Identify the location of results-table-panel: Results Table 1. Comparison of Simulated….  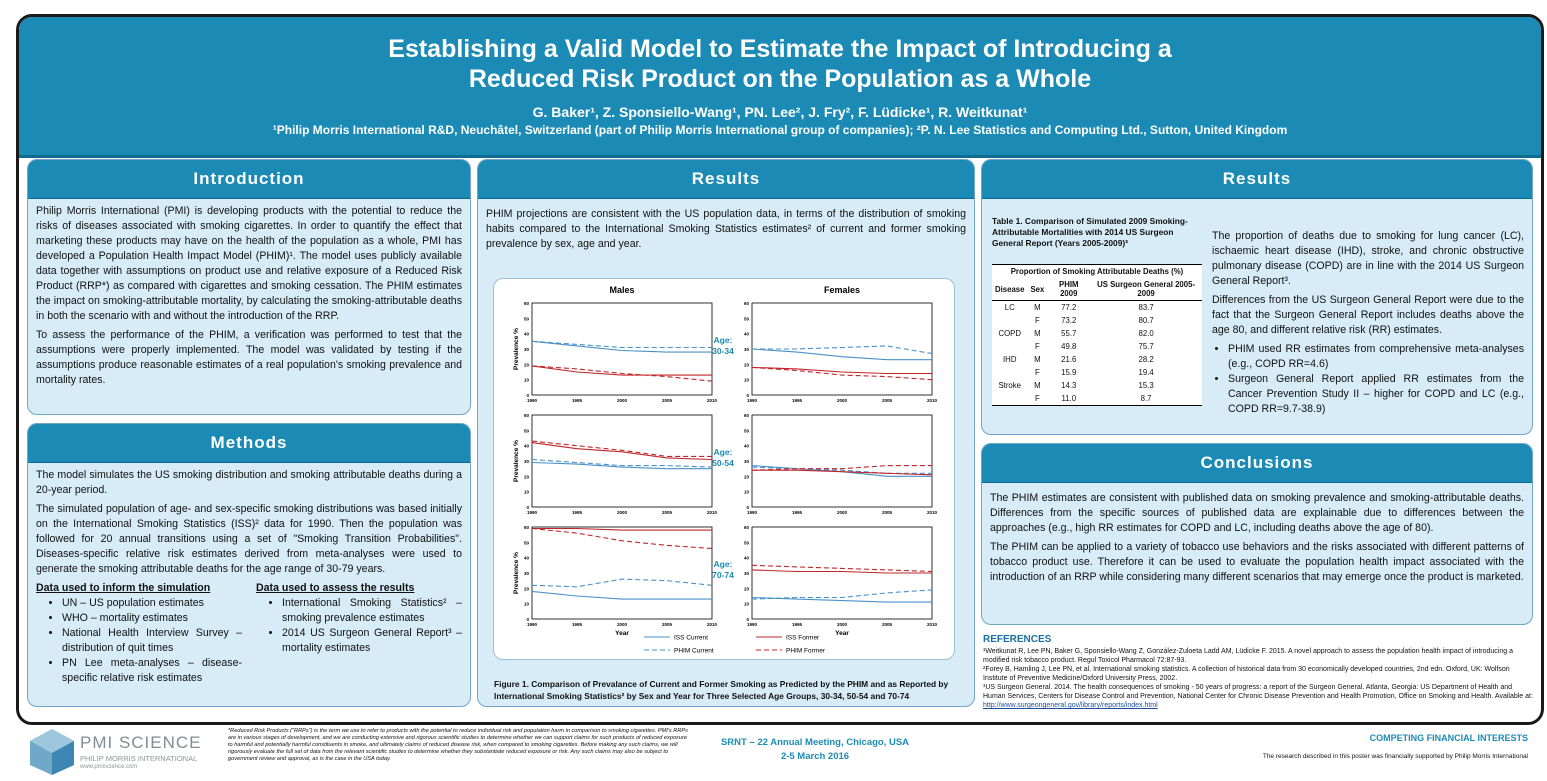
(1257, 297).